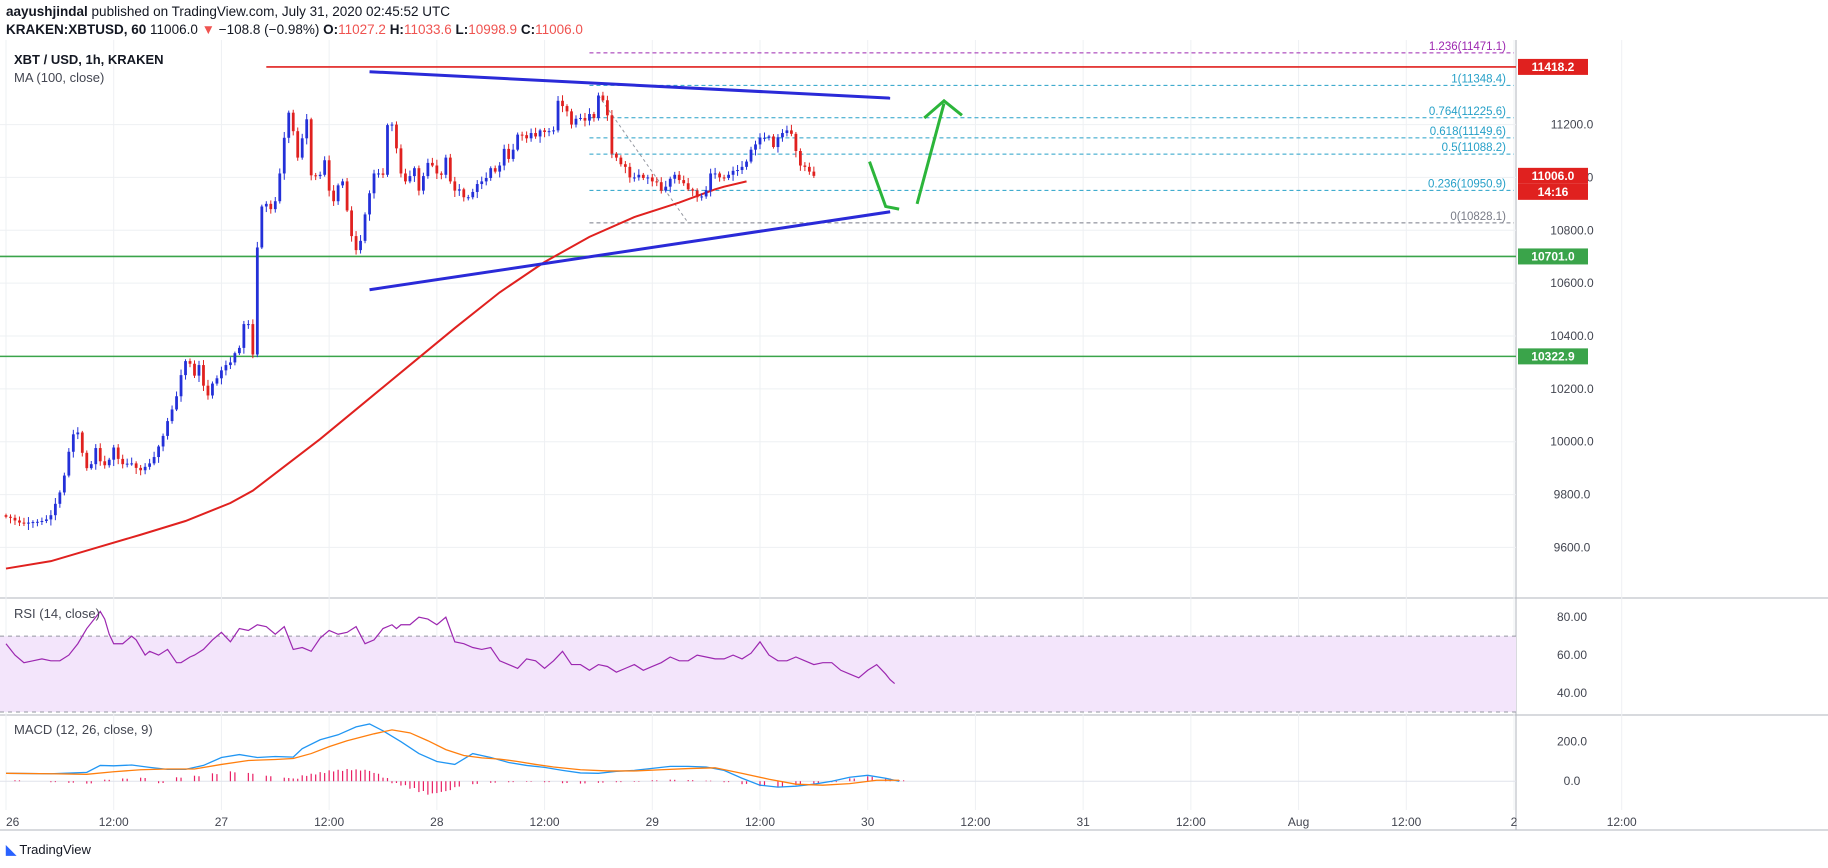 This screenshot has height=868, width=1828. Describe the element at coordinates (47, 11) in the screenshot. I see `author: aayushjindal` at that location.